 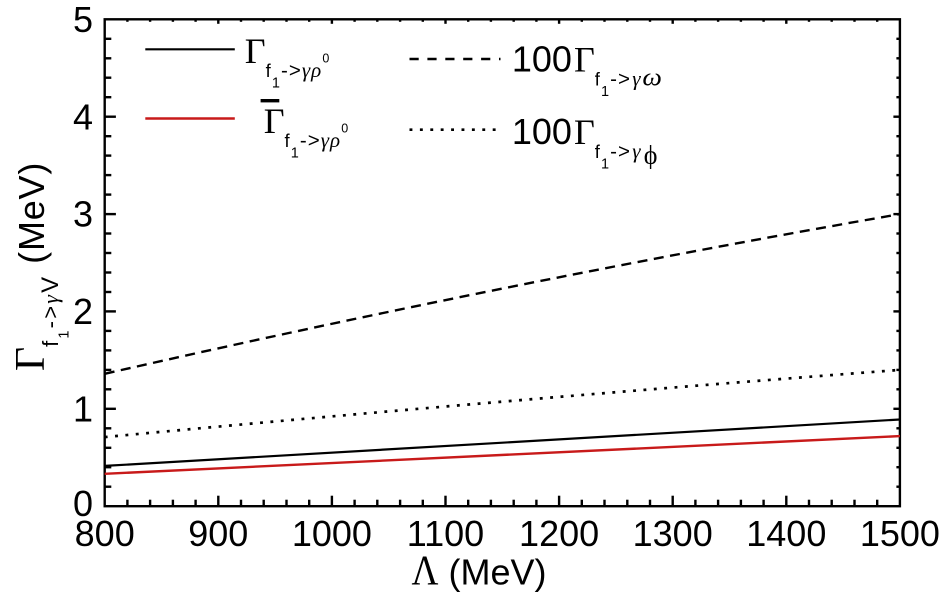 I want to click on svg-text: 800, so click(x=105, y=533).